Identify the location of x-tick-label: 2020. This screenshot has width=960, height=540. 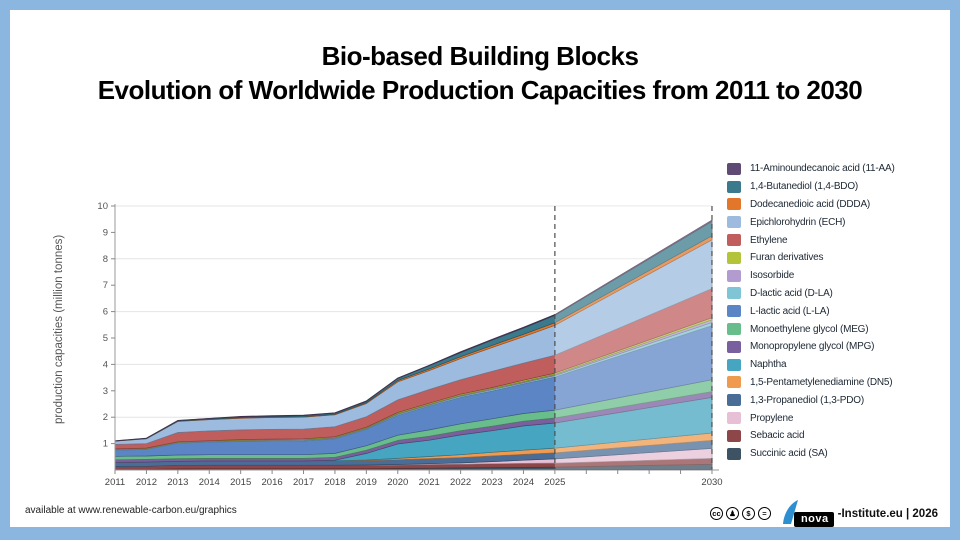
(397, 482).